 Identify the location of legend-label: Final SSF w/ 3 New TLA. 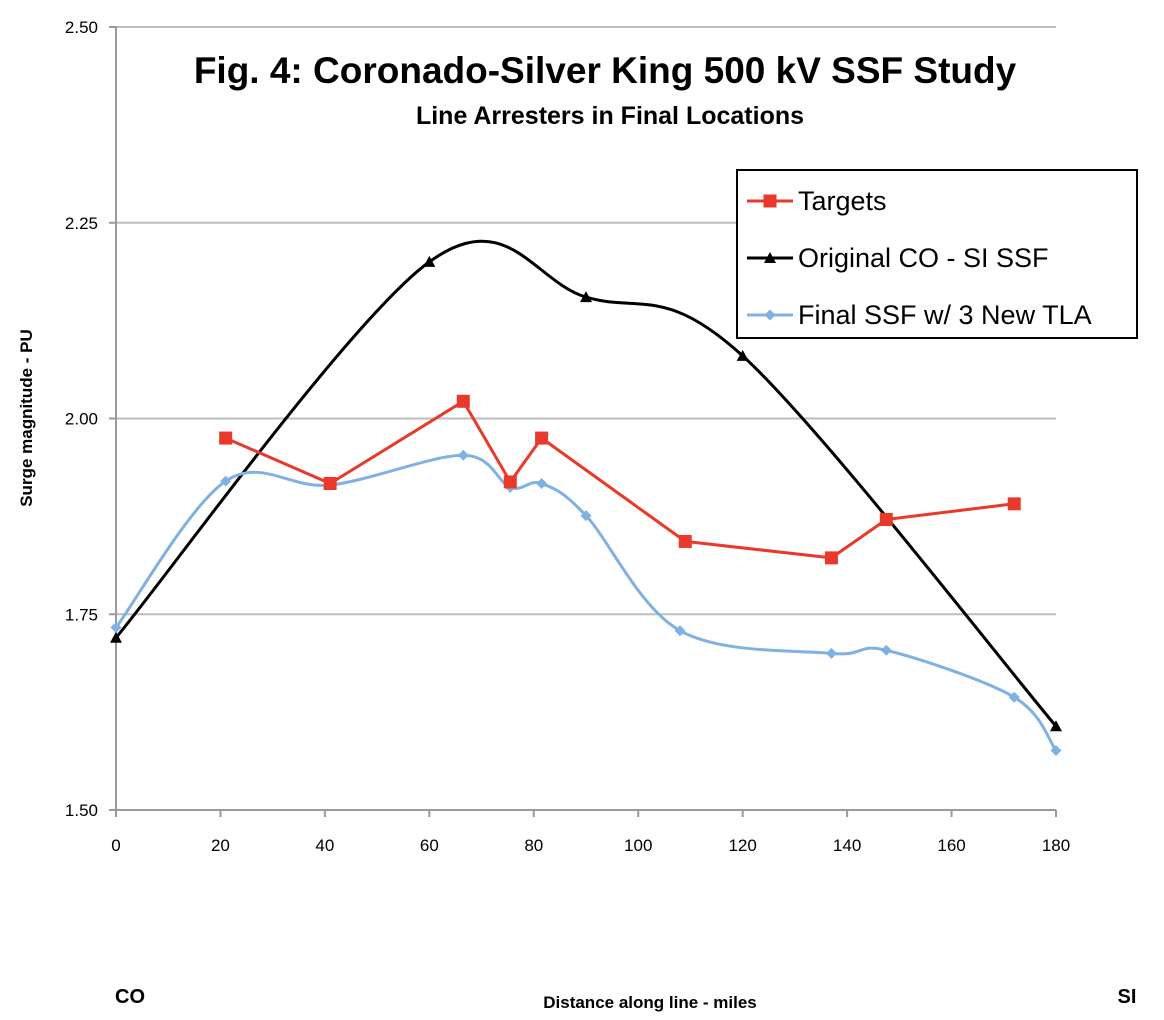
(945, 315).